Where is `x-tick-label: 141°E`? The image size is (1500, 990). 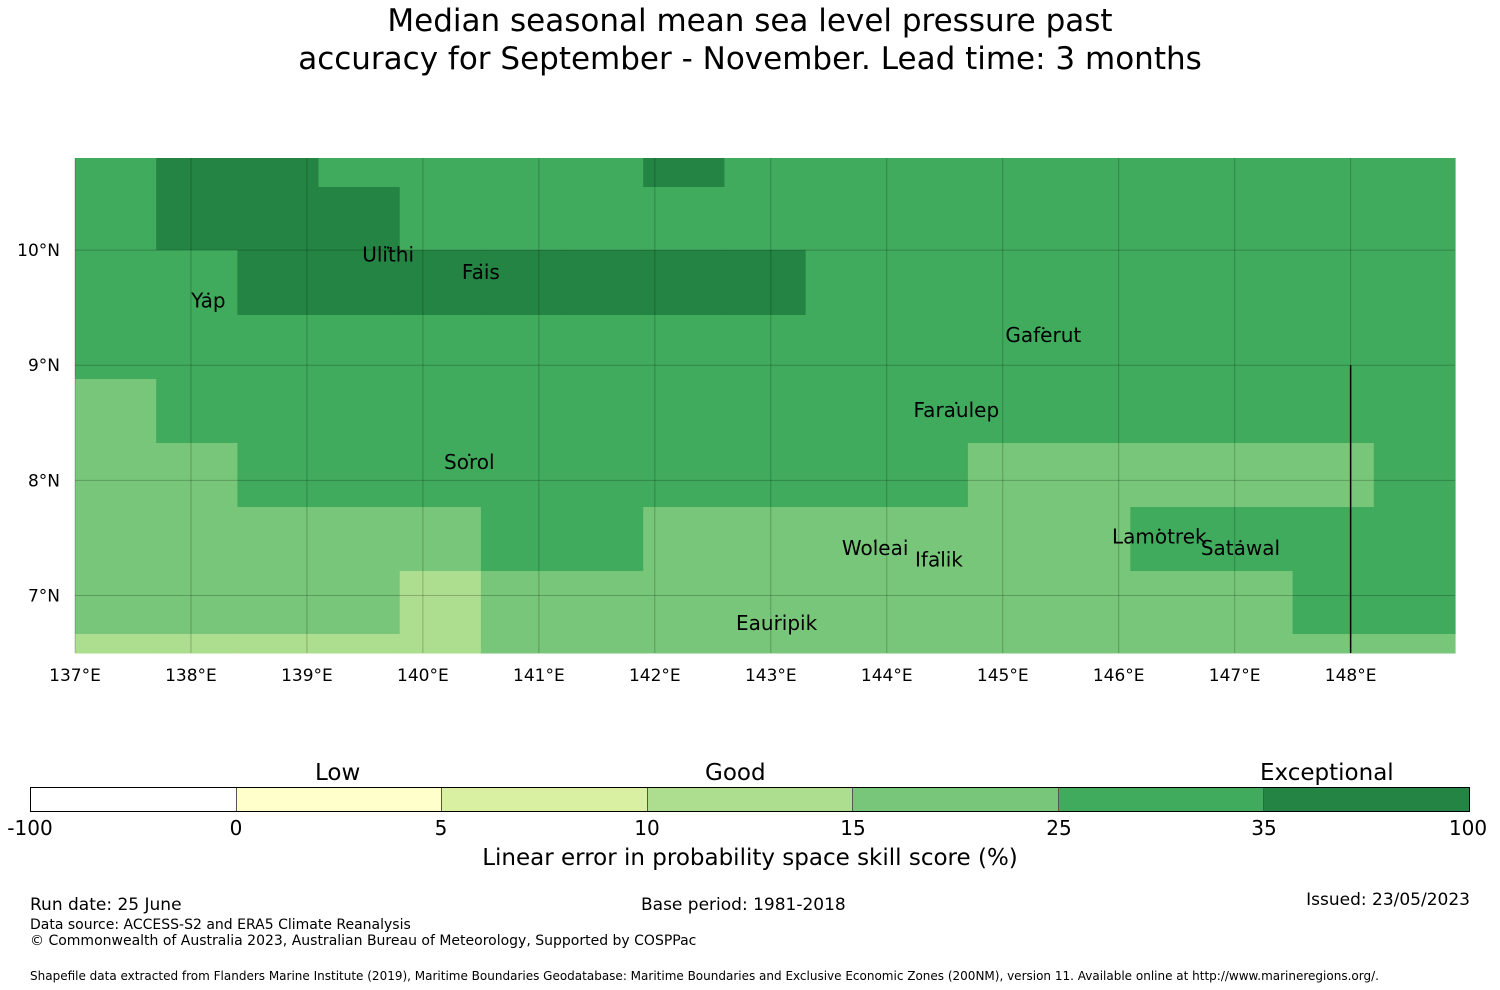 x-tick-label: 141°E is located at coordinates (539, 676).